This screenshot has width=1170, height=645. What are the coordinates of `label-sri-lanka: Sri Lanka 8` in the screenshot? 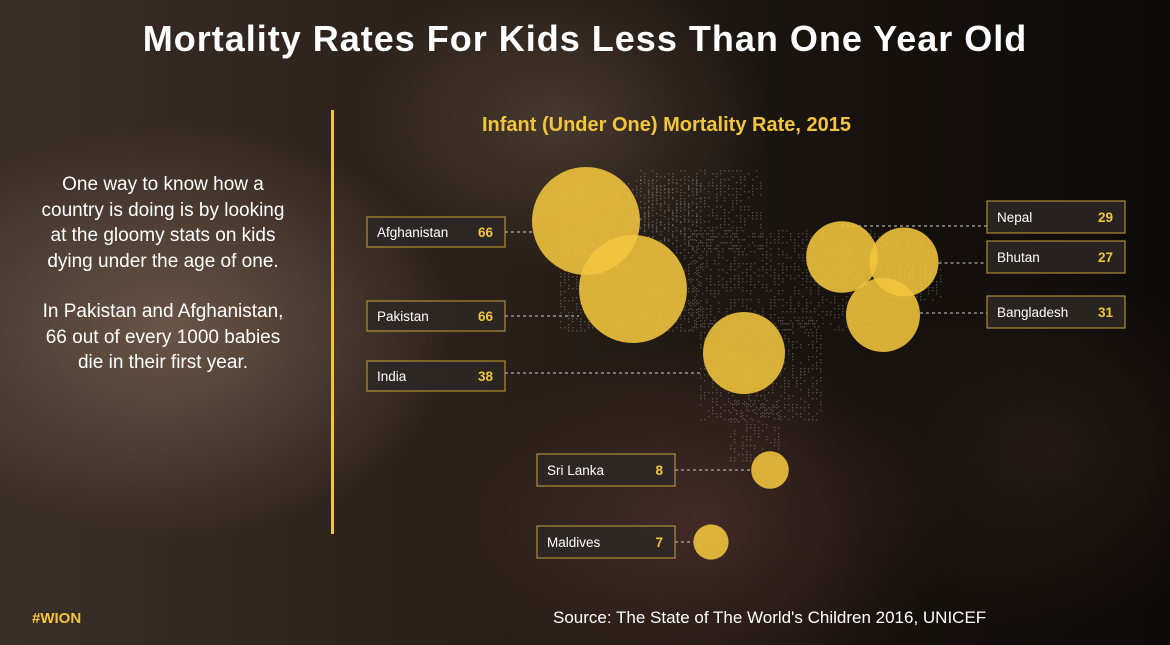 It's located at (606, 470).